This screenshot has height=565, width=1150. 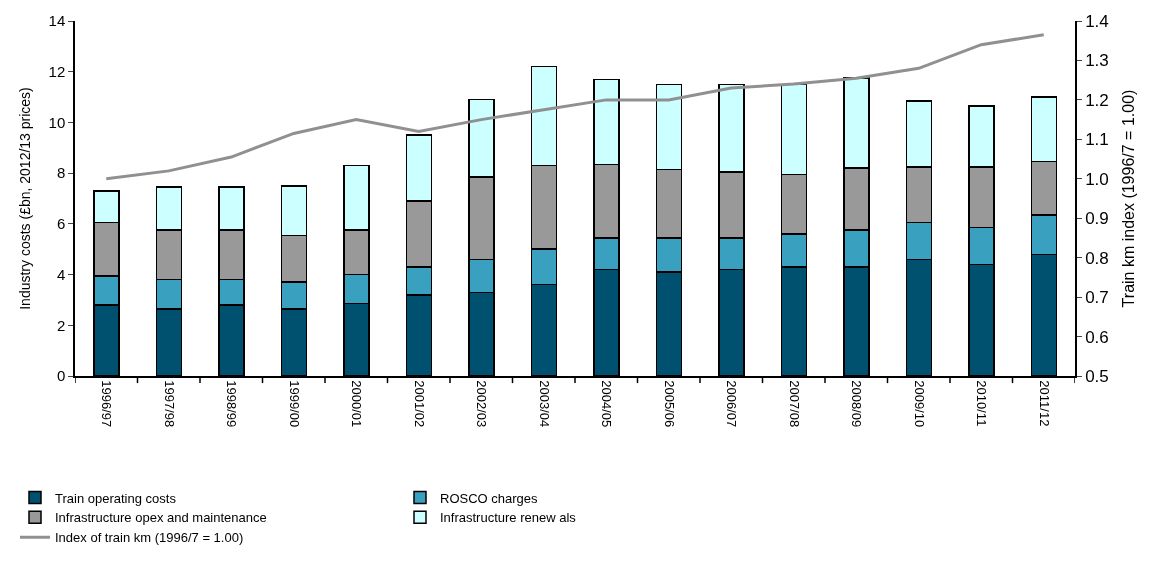 I want to click on legend-label: Infrastructure opex and maintenance, so click(x=161, y=518).